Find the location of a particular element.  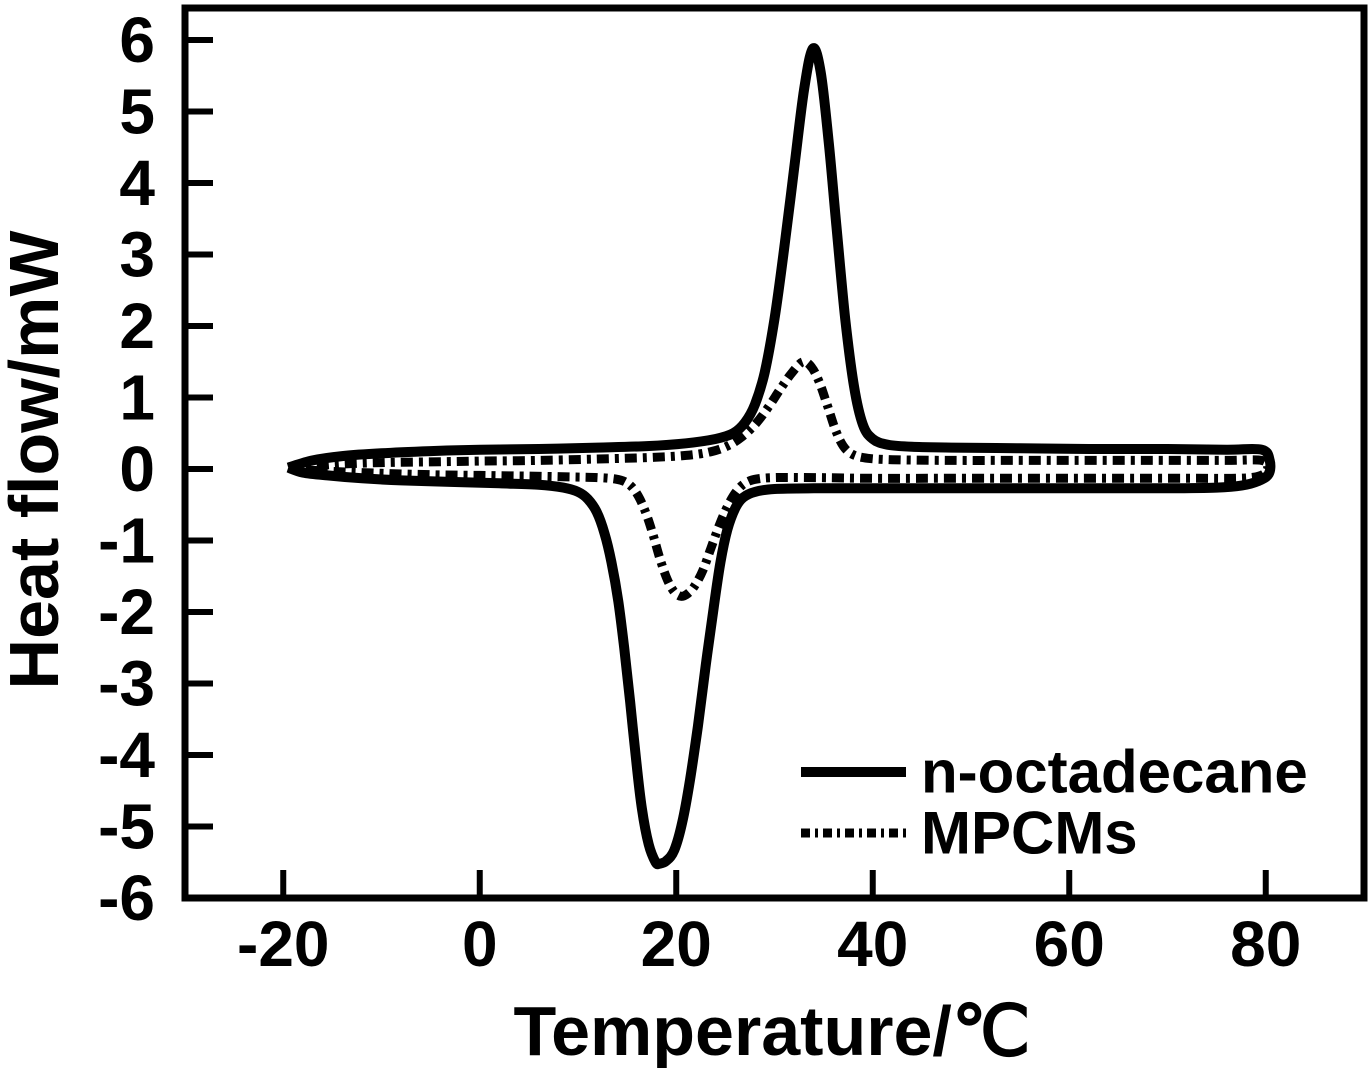

y-axis-title: Heat flow/mW is located at coordinates (36, 460).